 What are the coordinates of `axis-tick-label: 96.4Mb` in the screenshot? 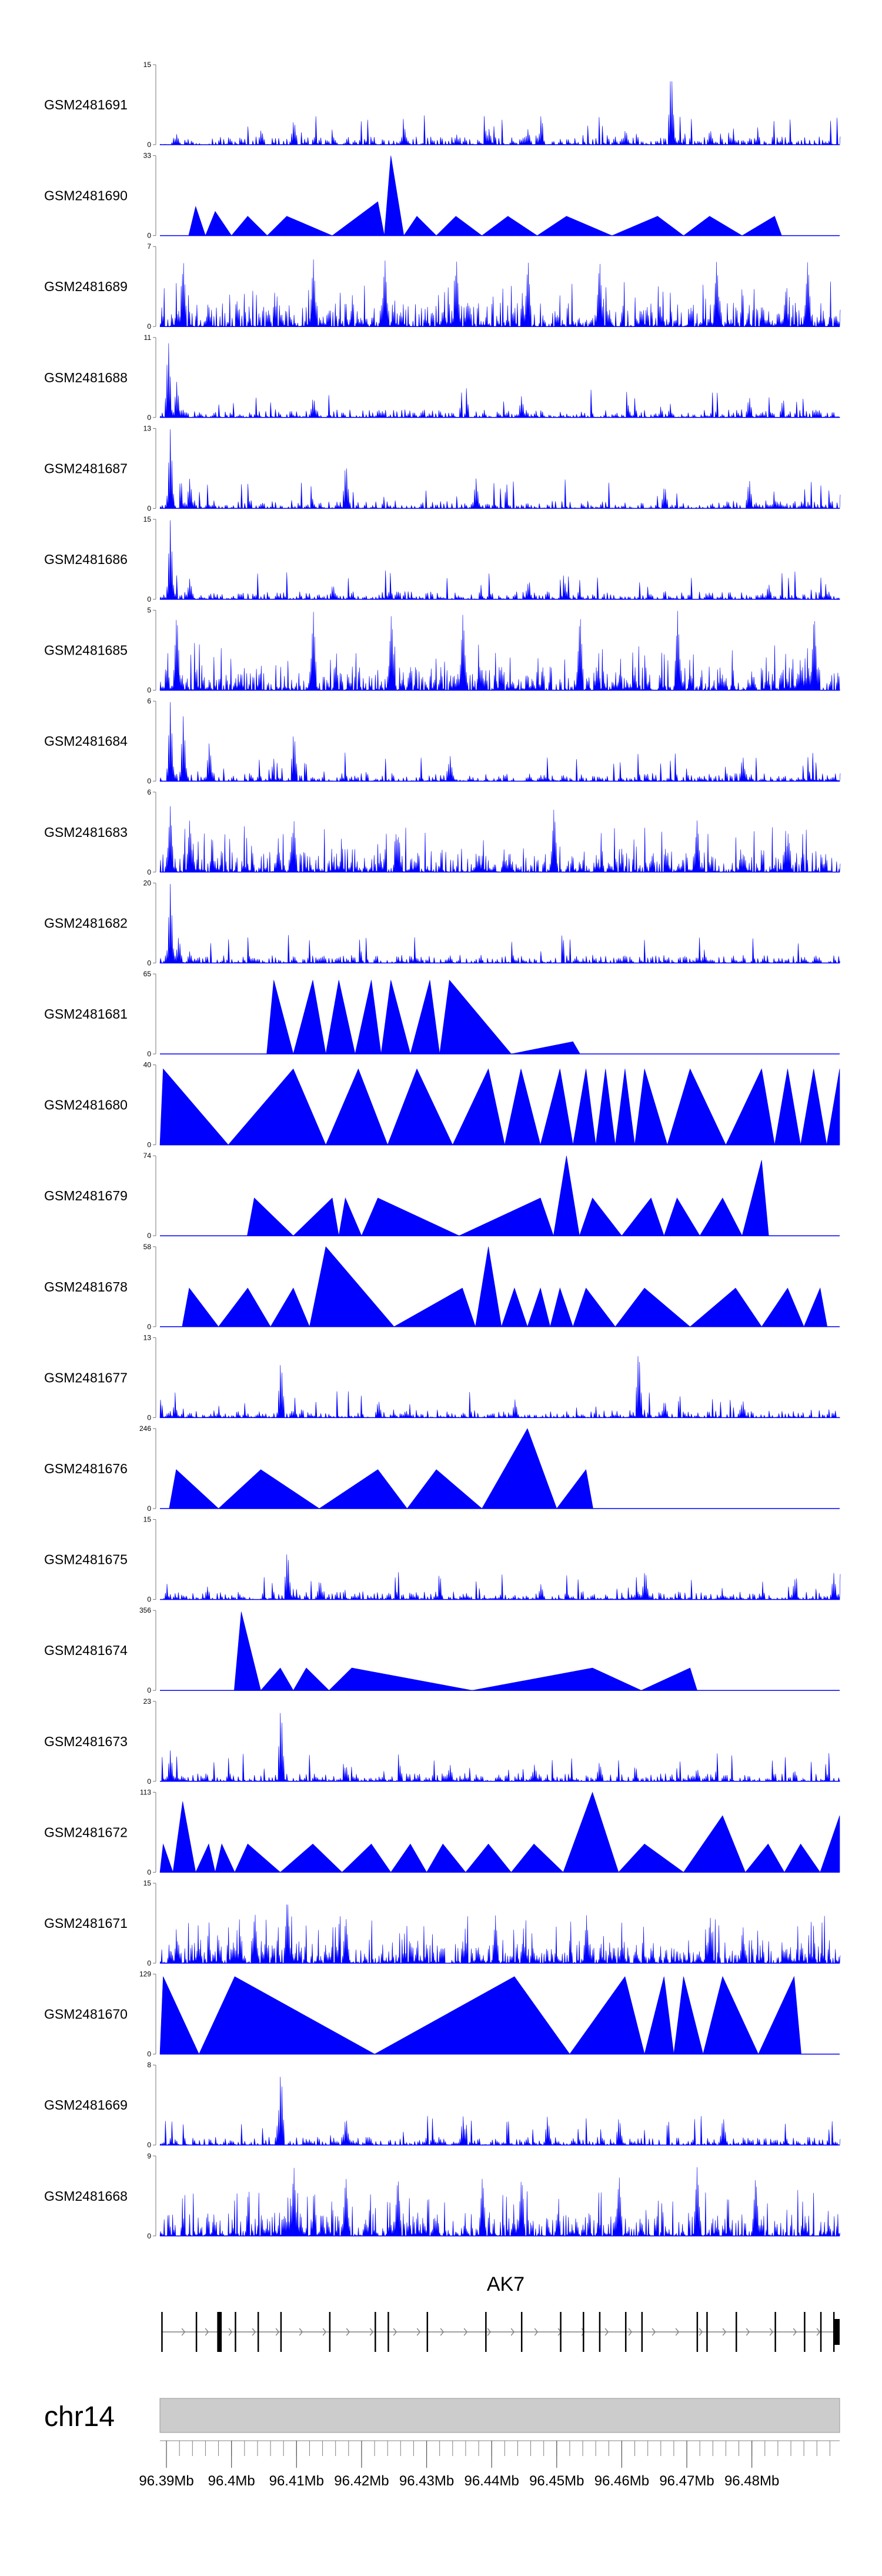 It's located at (231, 2481).